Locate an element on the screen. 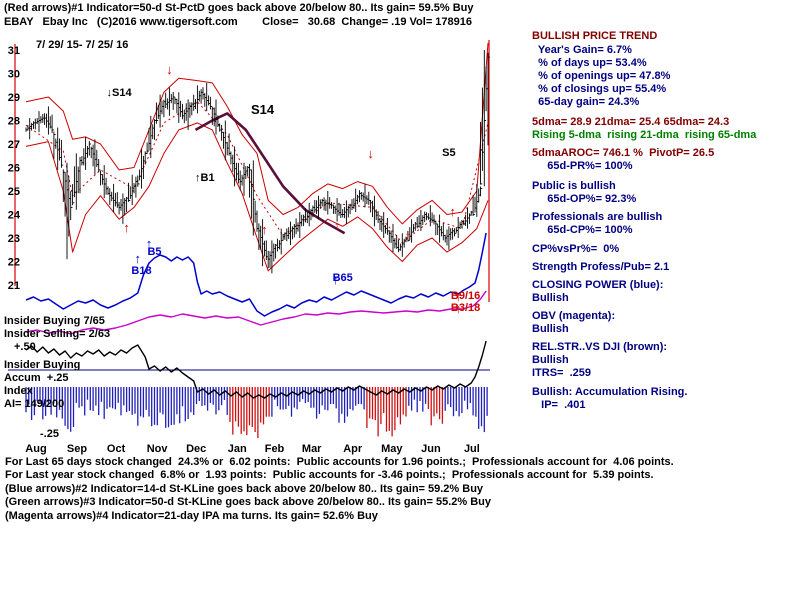  analysis-line-13: 65d-CP%= 100% is located at coordinates (582, 230).